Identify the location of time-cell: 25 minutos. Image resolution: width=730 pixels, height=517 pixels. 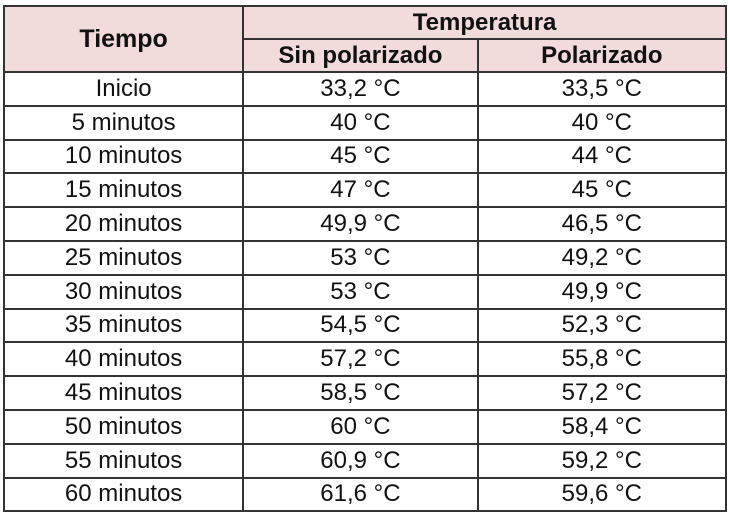
(123, 257).